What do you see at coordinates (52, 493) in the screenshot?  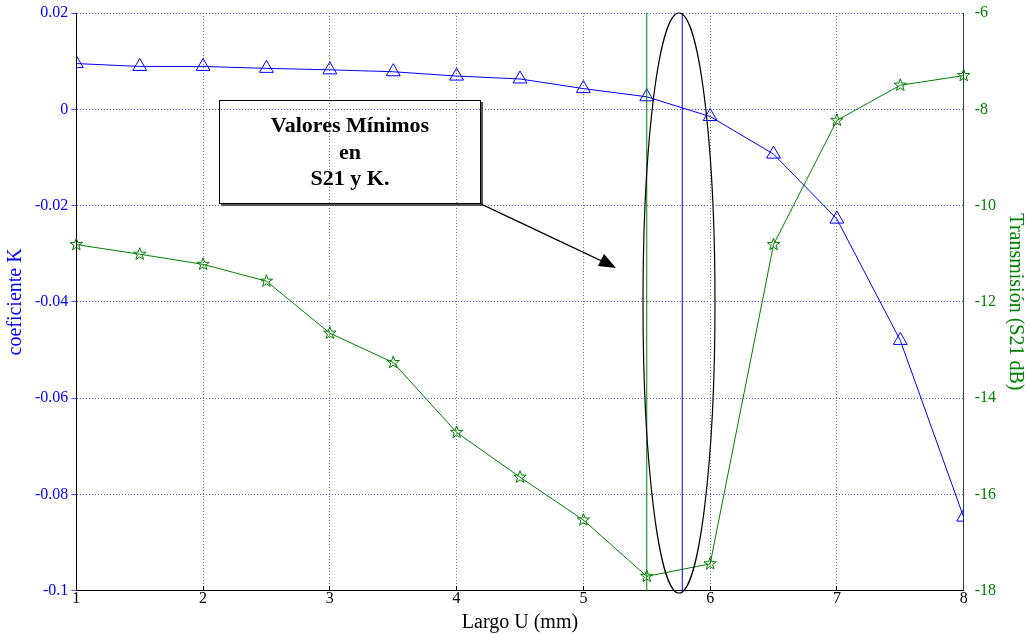 I see `y-tick-label: -0.08` at bounding box center [52, 493].